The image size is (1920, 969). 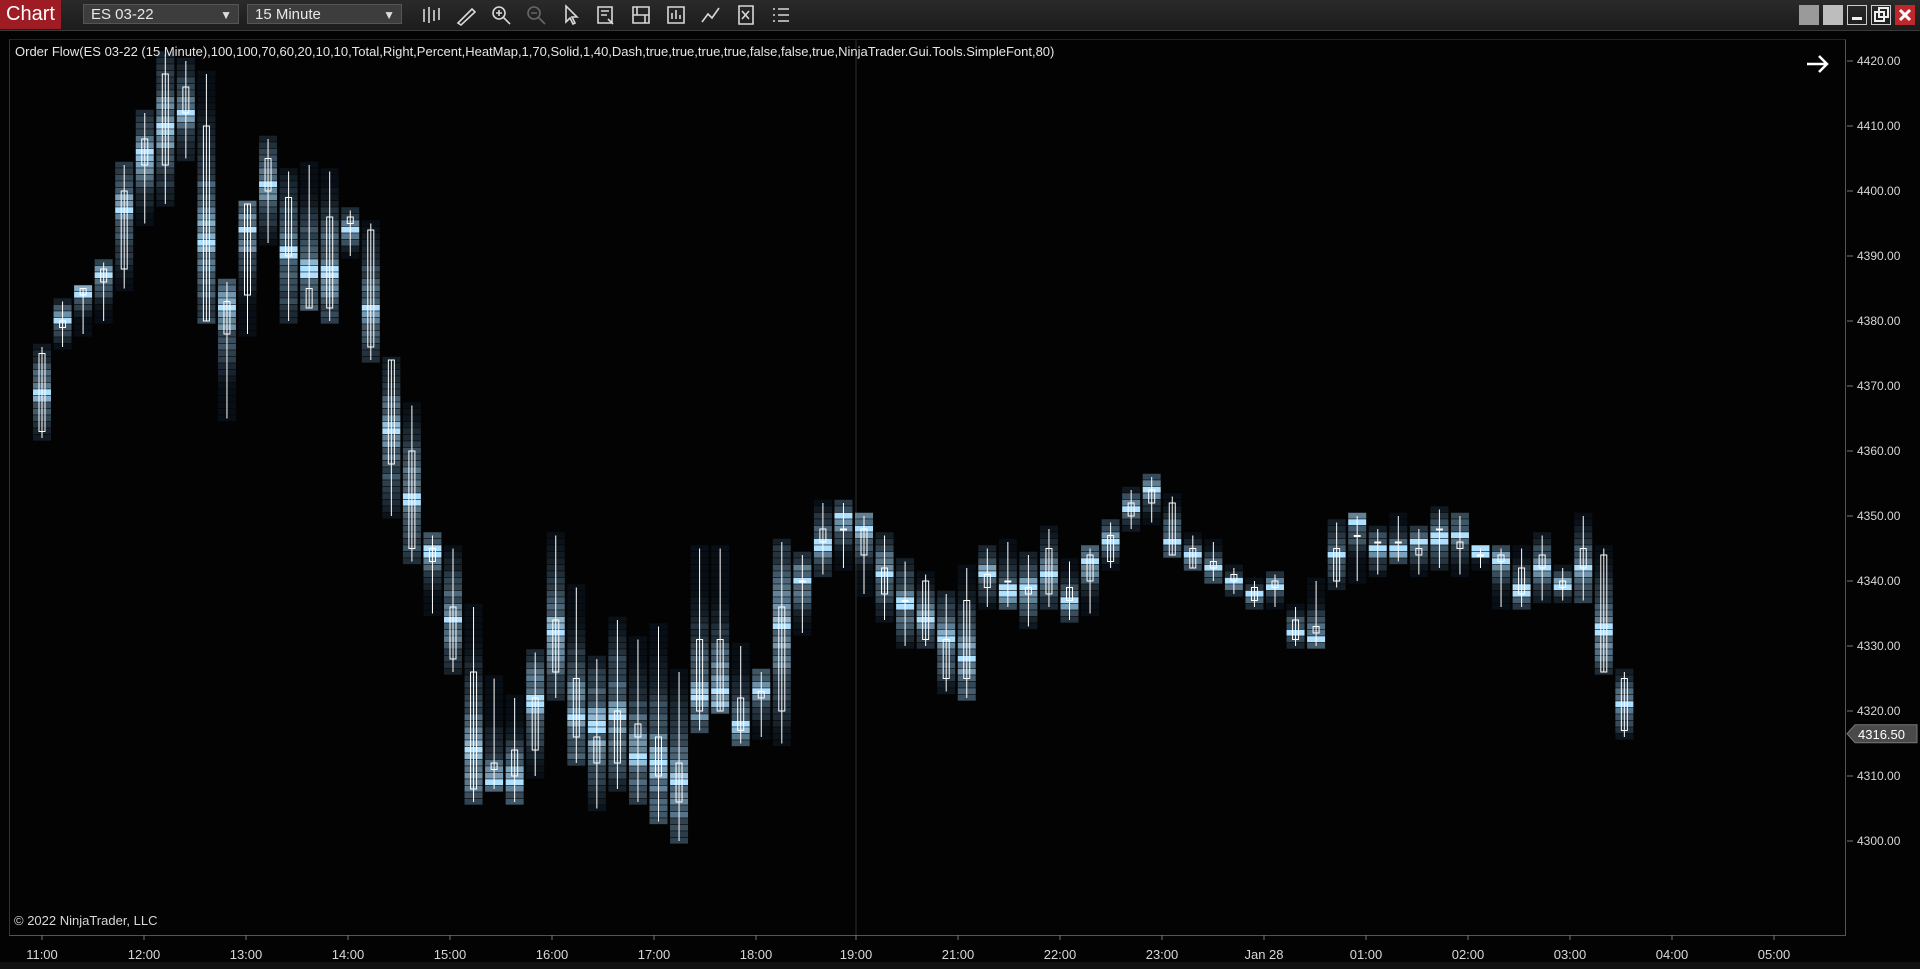 What do you see at coordinates (571, 15) in the screenshot?
I see `pointer-icon` at bounding box center [571, 15].